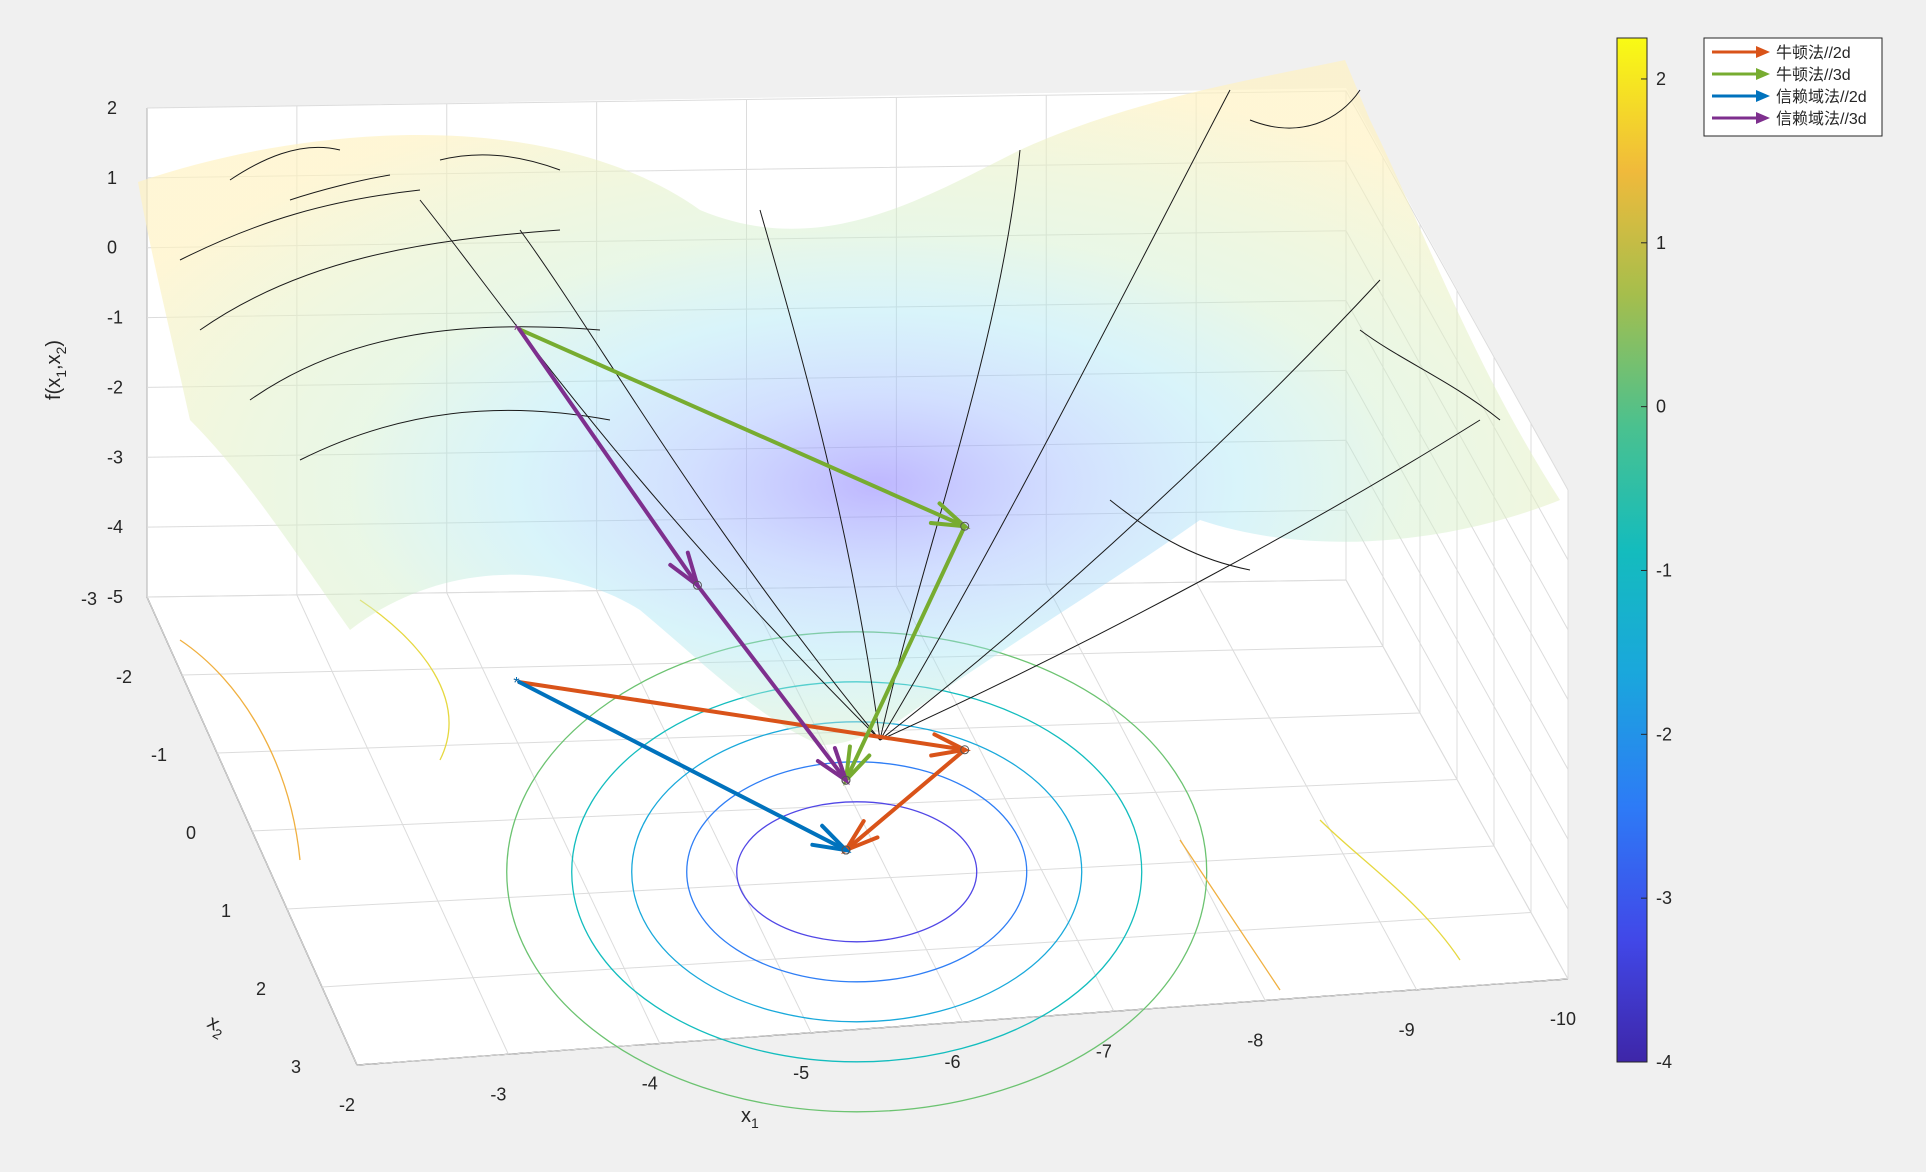 This screenshot has width=1926, height=1172. What do you see at coordinates (115, 318) in the screenshot?
I see `z-tick-label: -1` at bounding box center [115, 318].